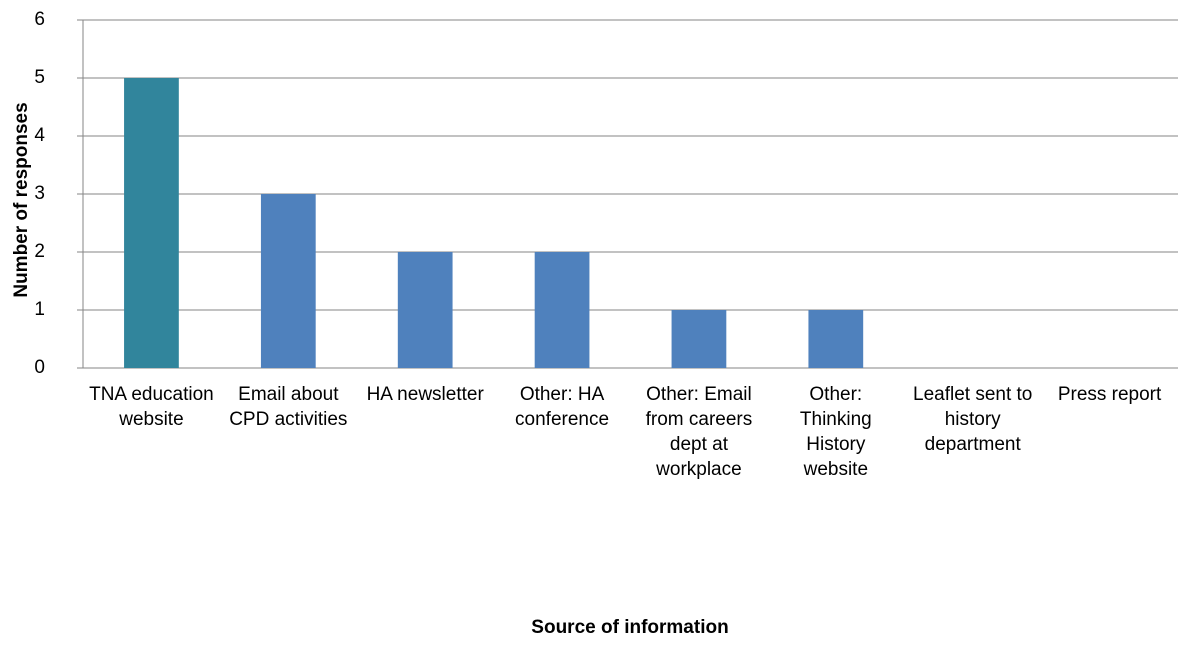  What do you see at coordinates (151, 407) in the screenshot?
I see `x-tick-label: TNA education website` at bounding box center [151, 407].